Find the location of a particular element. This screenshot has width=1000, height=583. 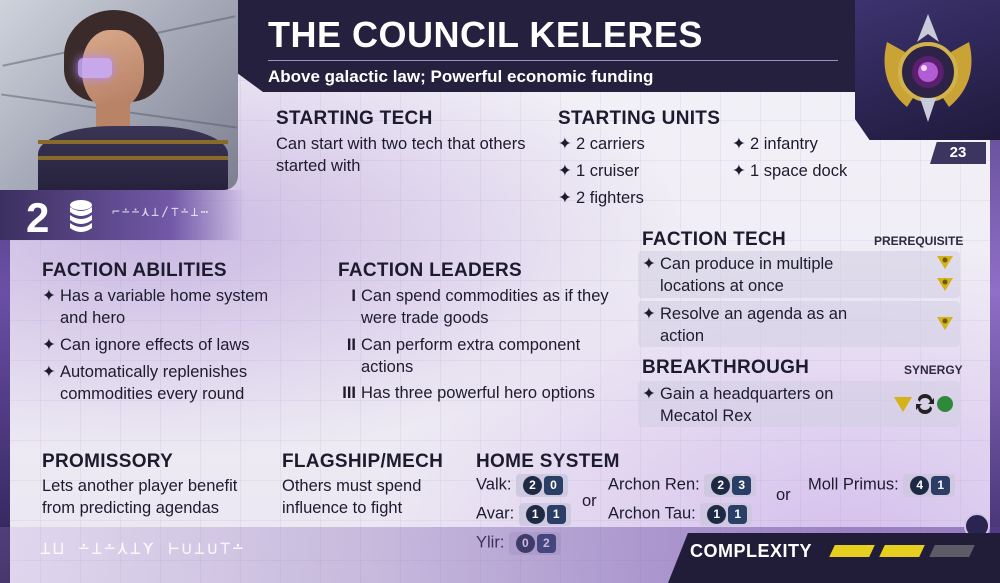

flagship-text: Others must spend influence to fight is located at coordinates (352, 497).